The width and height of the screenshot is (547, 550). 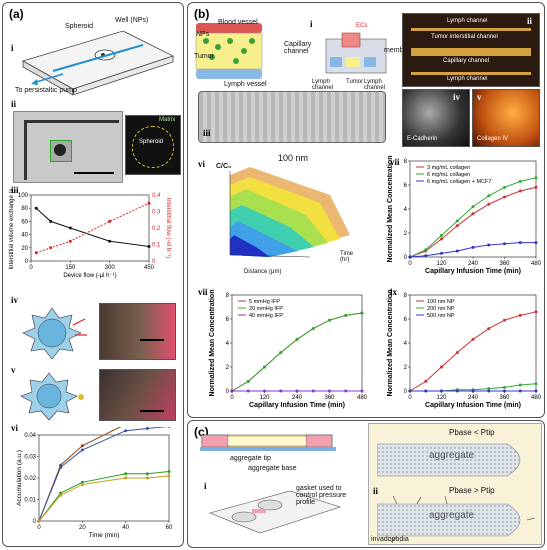 I want to click on label-time: Time (hr), so click(x=347, y=257).